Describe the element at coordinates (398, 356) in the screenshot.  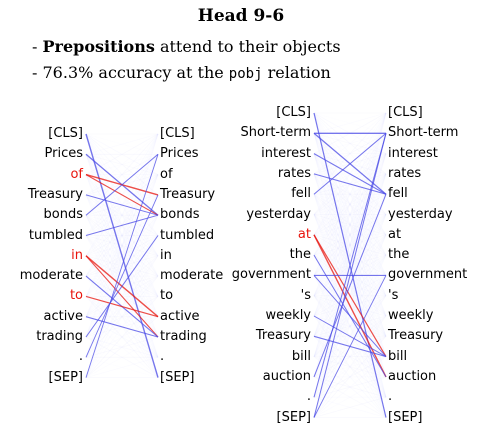
I see `token-target-right: bill` at that location.